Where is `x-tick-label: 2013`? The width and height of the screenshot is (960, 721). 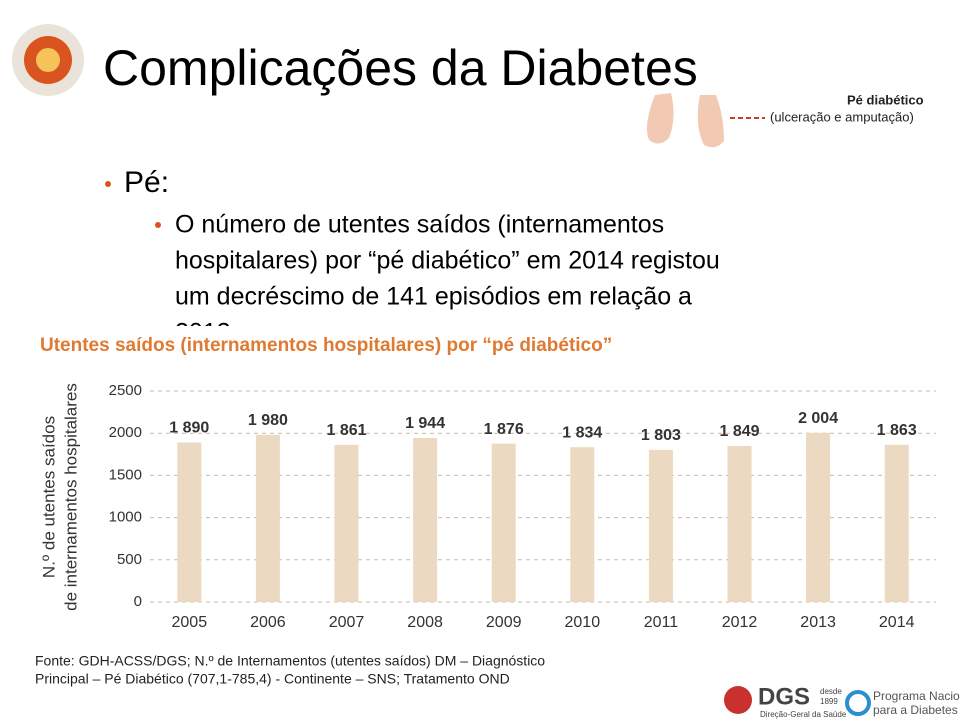
x-tick-label: 2013 is located at coordinates (818, 622).